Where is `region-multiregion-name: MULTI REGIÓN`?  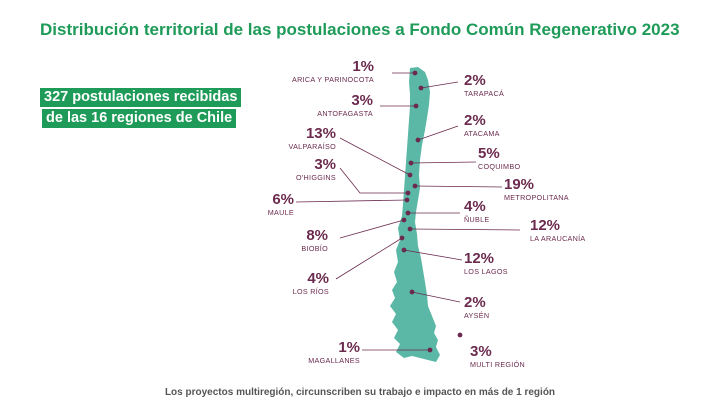
region-multiregion-name: MULTI REGIÓN is located at coordinates (497, 364).